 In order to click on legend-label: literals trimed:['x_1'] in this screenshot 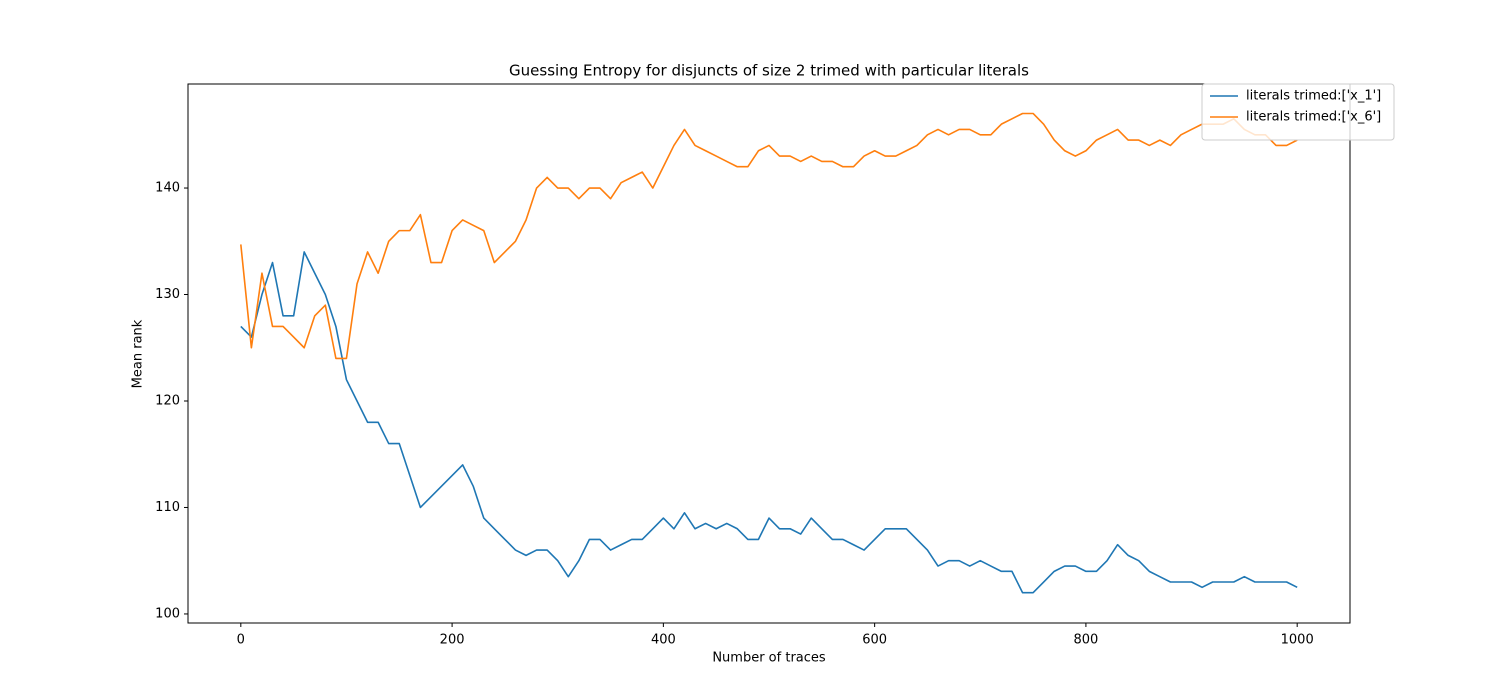, I will do `click(1313, 96)`.